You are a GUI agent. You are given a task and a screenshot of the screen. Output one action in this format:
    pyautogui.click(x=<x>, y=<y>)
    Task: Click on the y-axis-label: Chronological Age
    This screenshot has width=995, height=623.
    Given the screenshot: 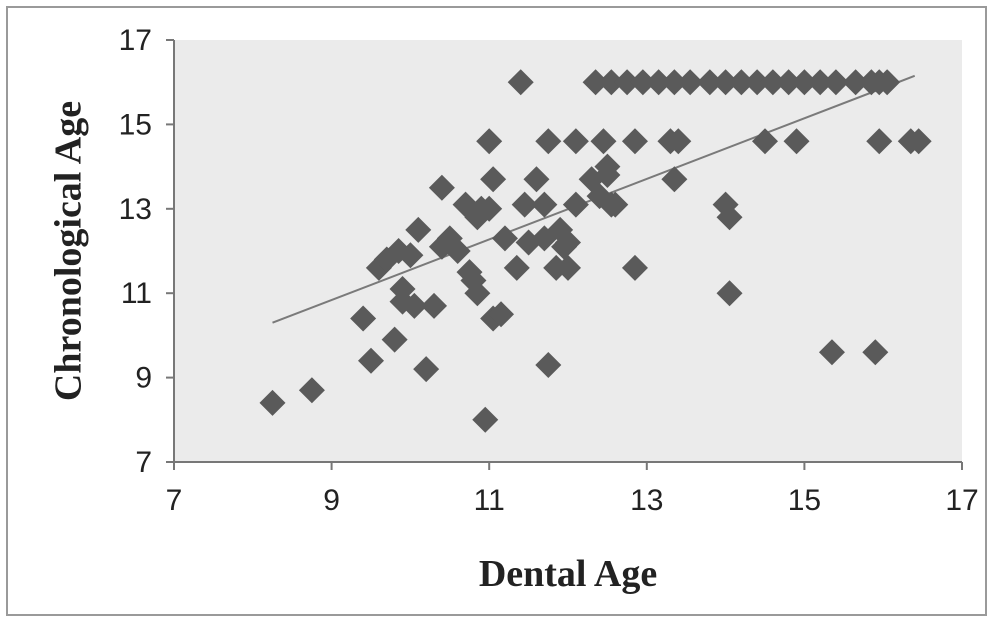 What is the action you would take?
    pyautogui.click(x=69, y=251)
    